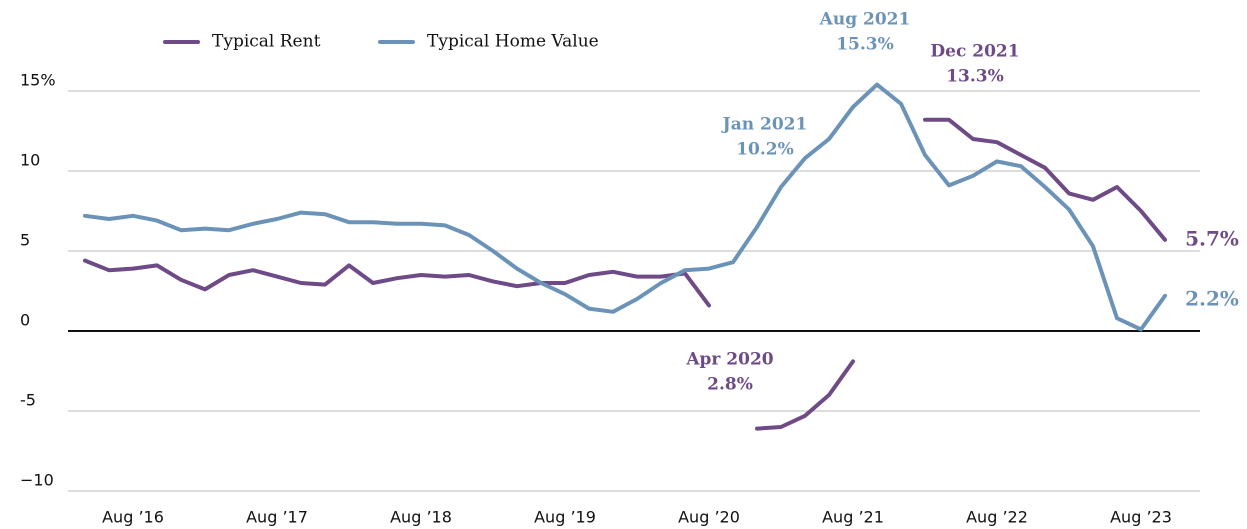 This screenshot has width=1247, height=529. I want to click on x-tick-label: Aug ’21, so click(853, 517).